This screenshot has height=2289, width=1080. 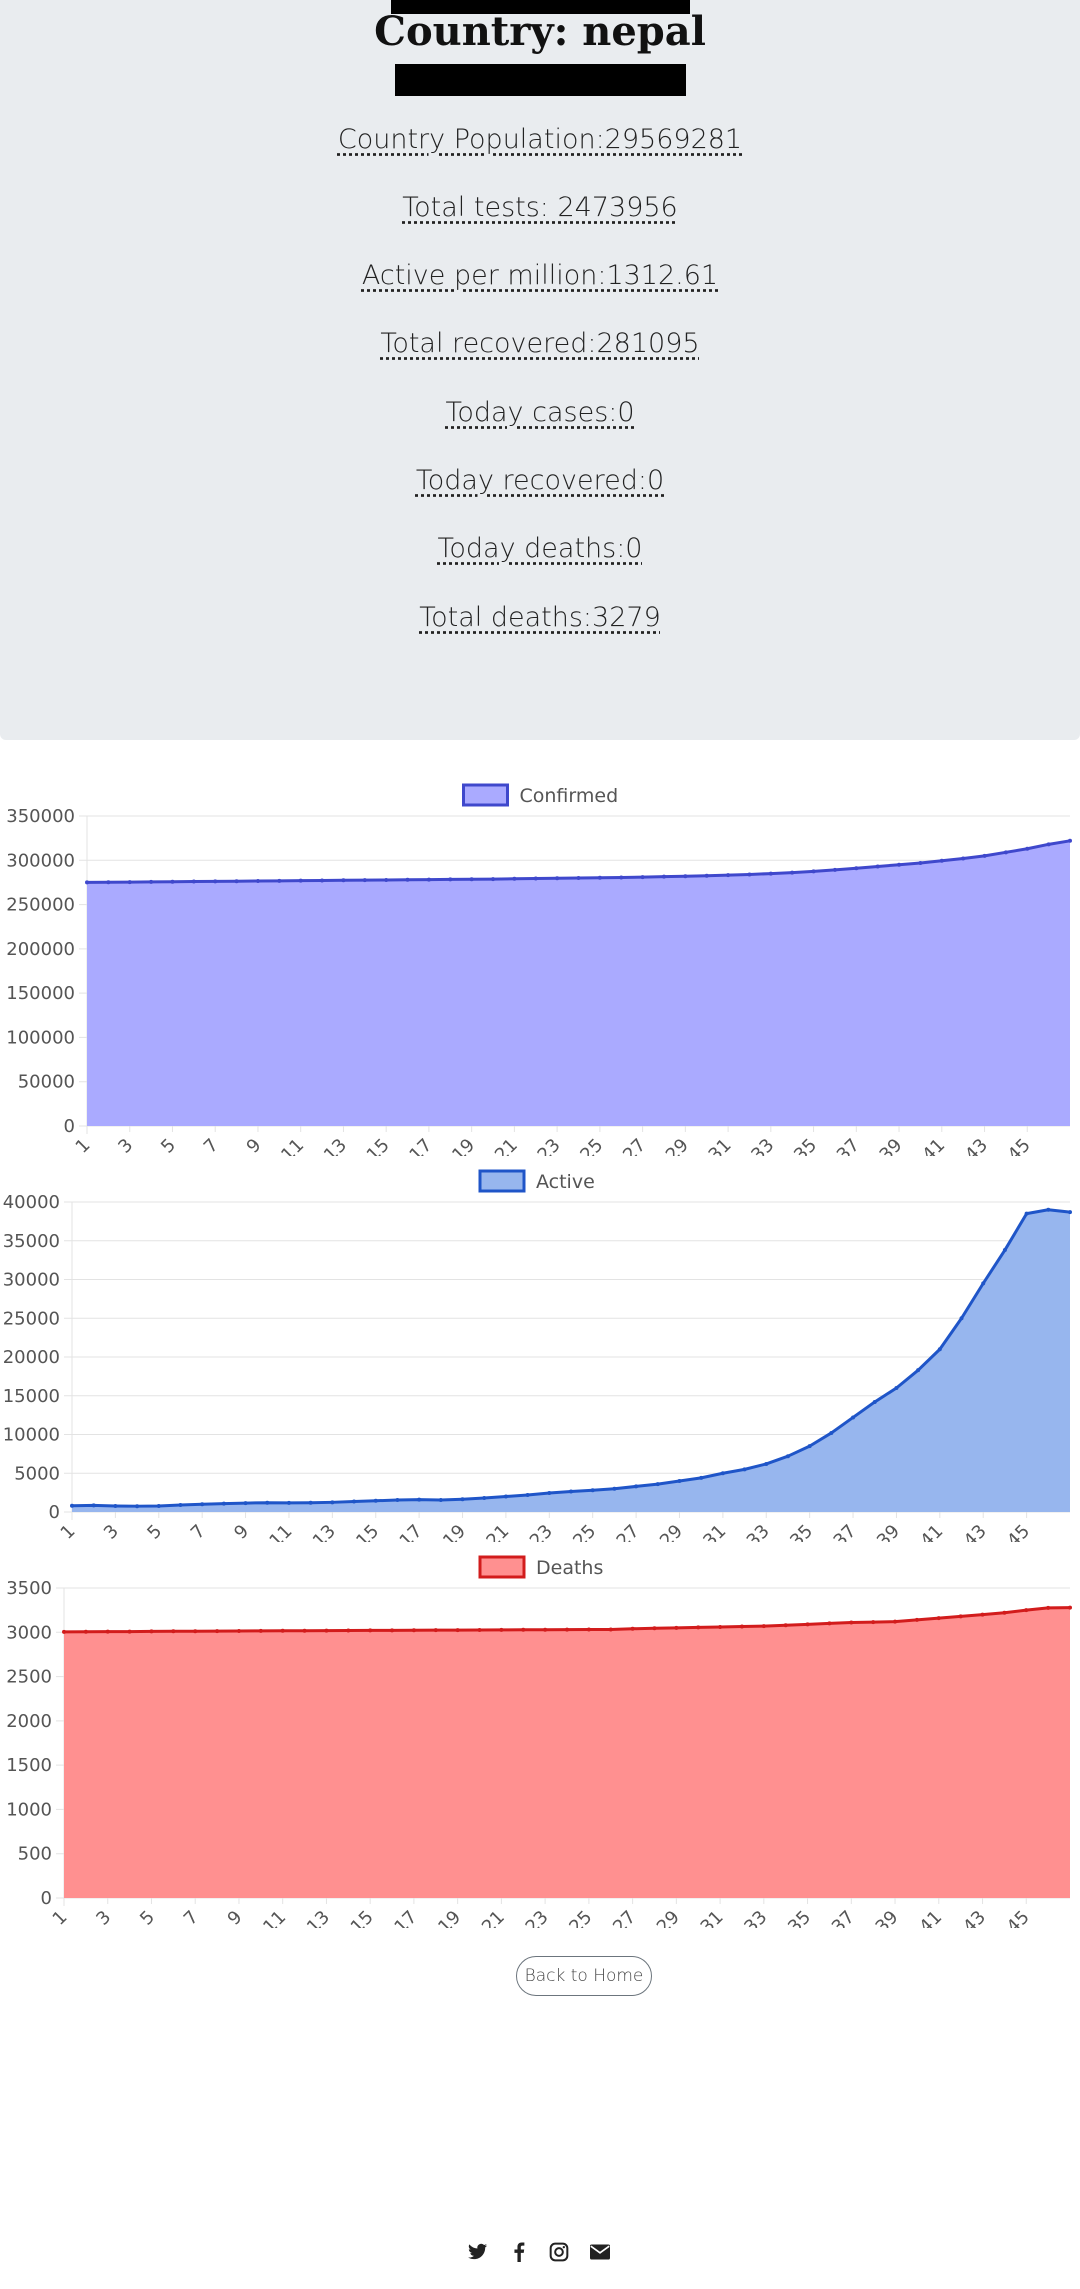 I want to click on back-to-home-button: Back to Home, so click(x=584, y=1976).